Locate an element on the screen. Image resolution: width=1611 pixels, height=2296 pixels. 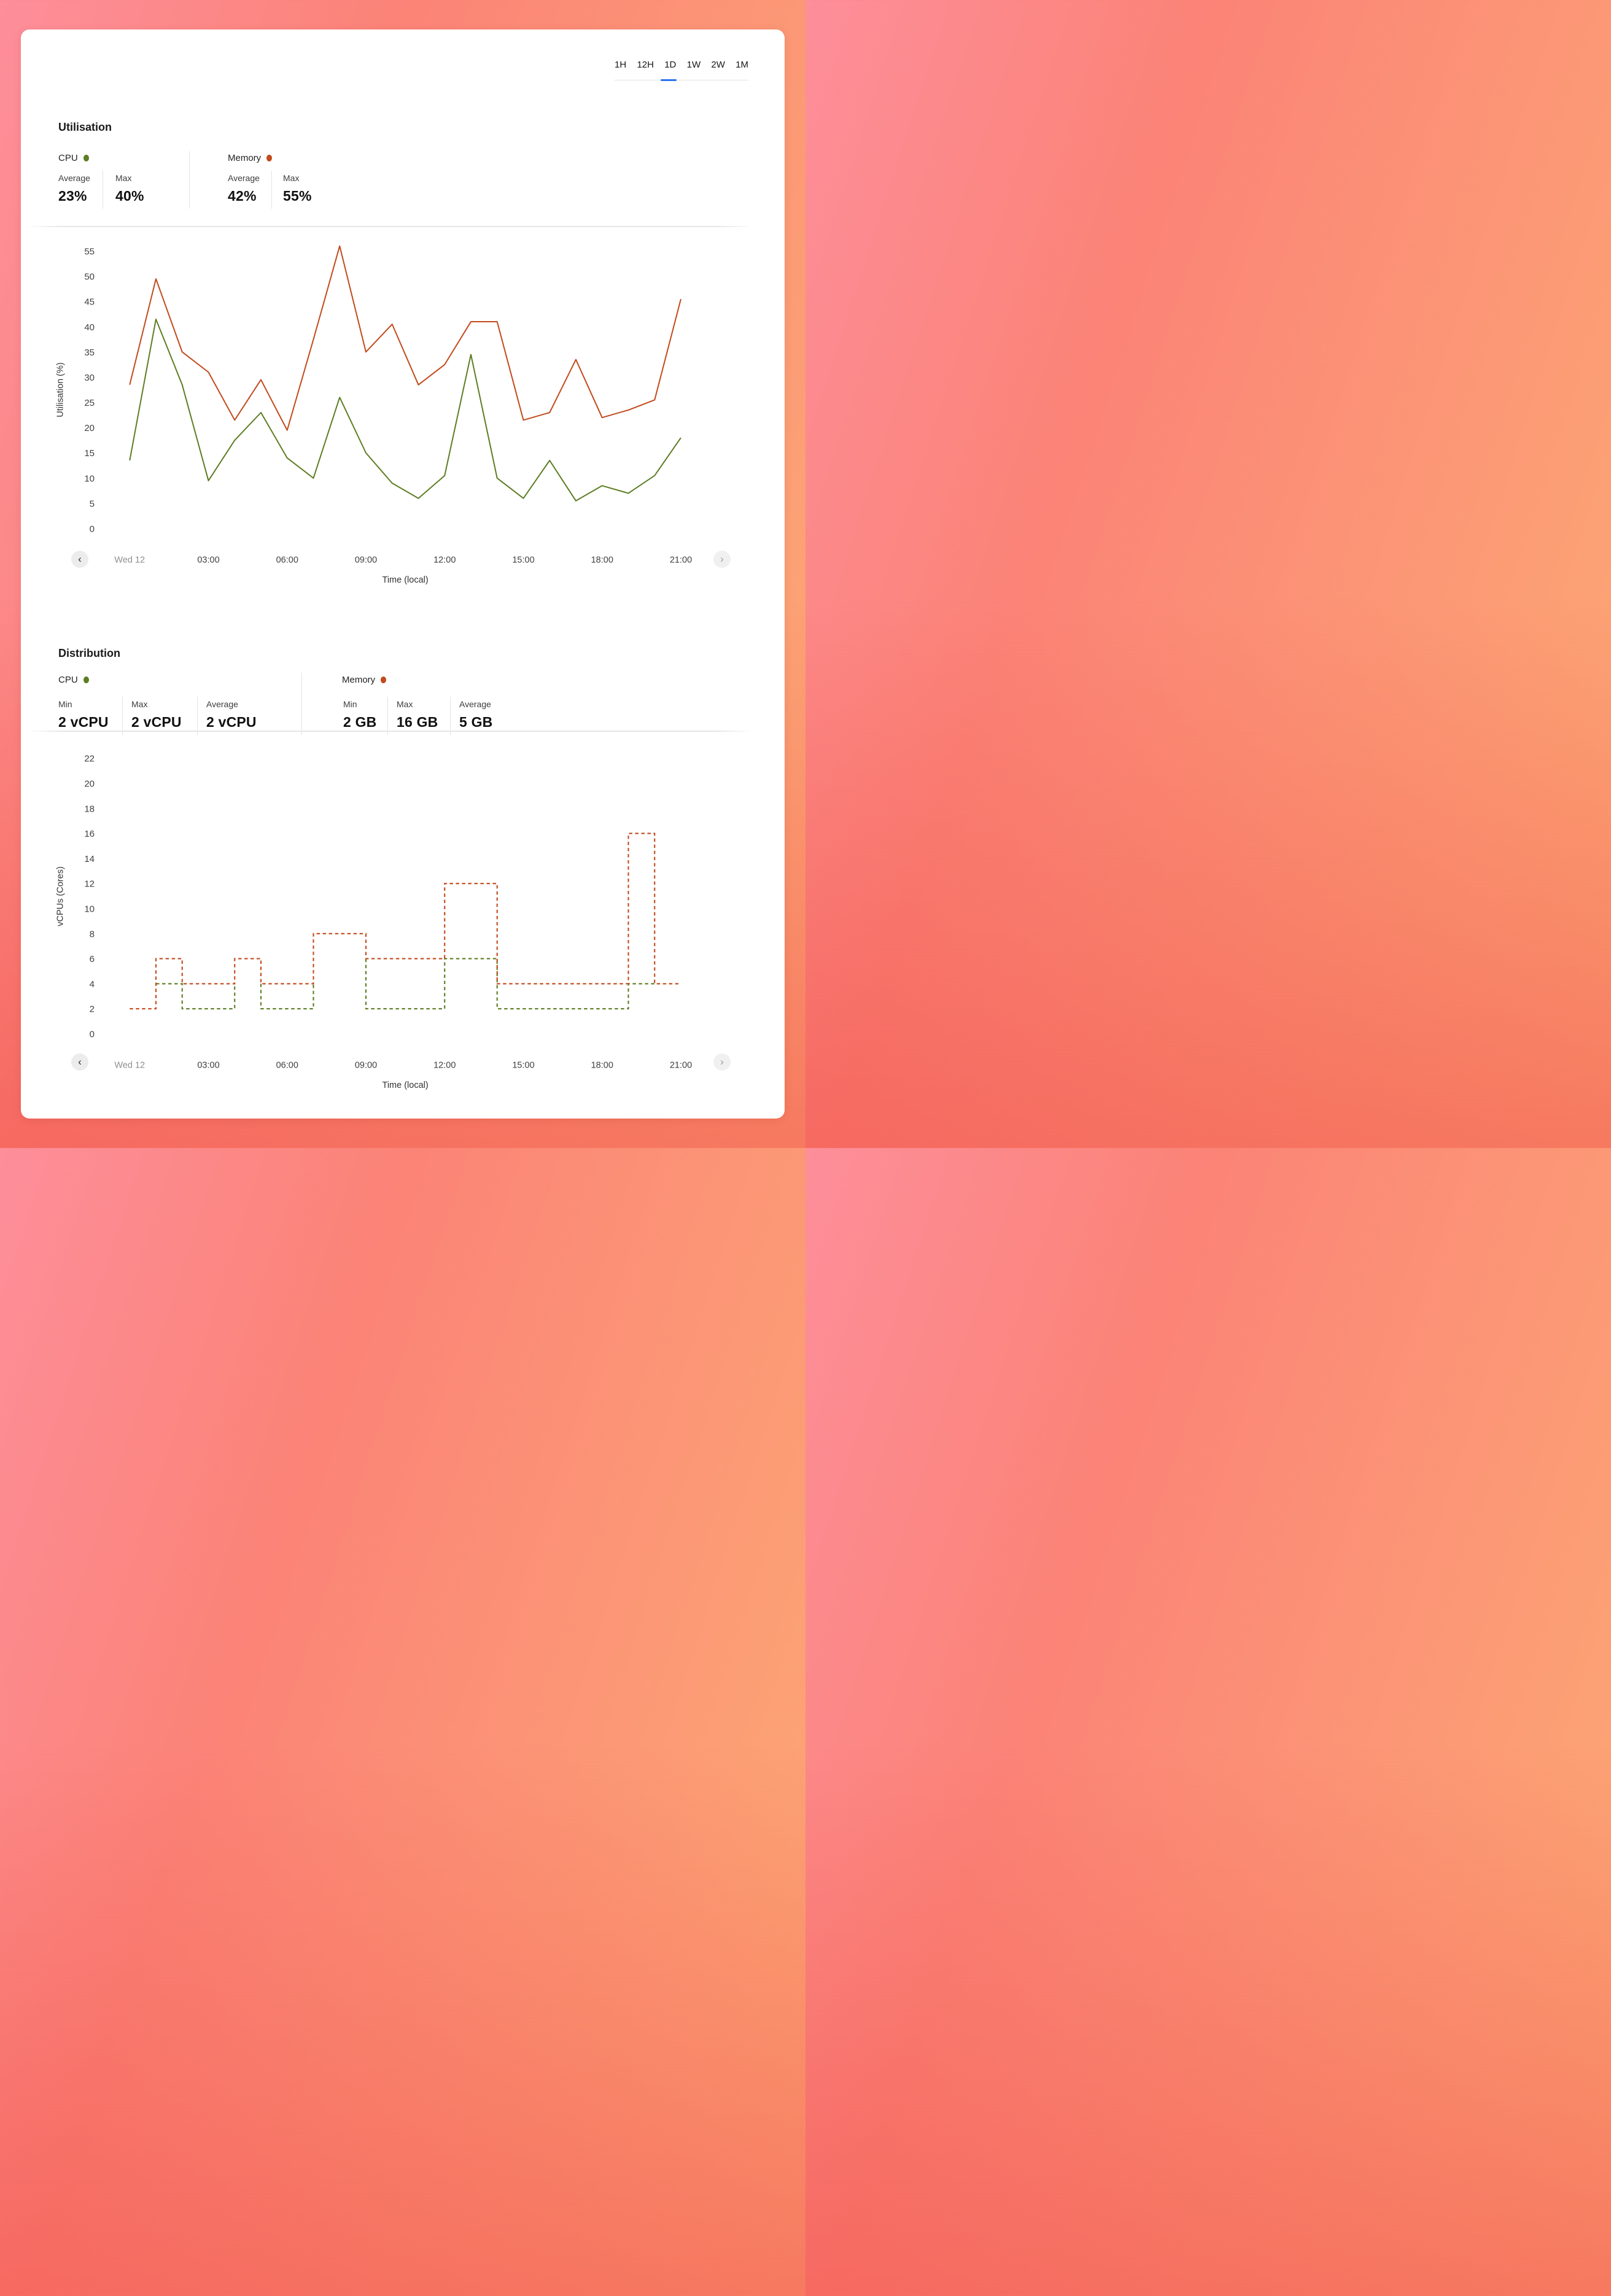
svg-text: Utilisation (%) is located at coordinates (61, 390).